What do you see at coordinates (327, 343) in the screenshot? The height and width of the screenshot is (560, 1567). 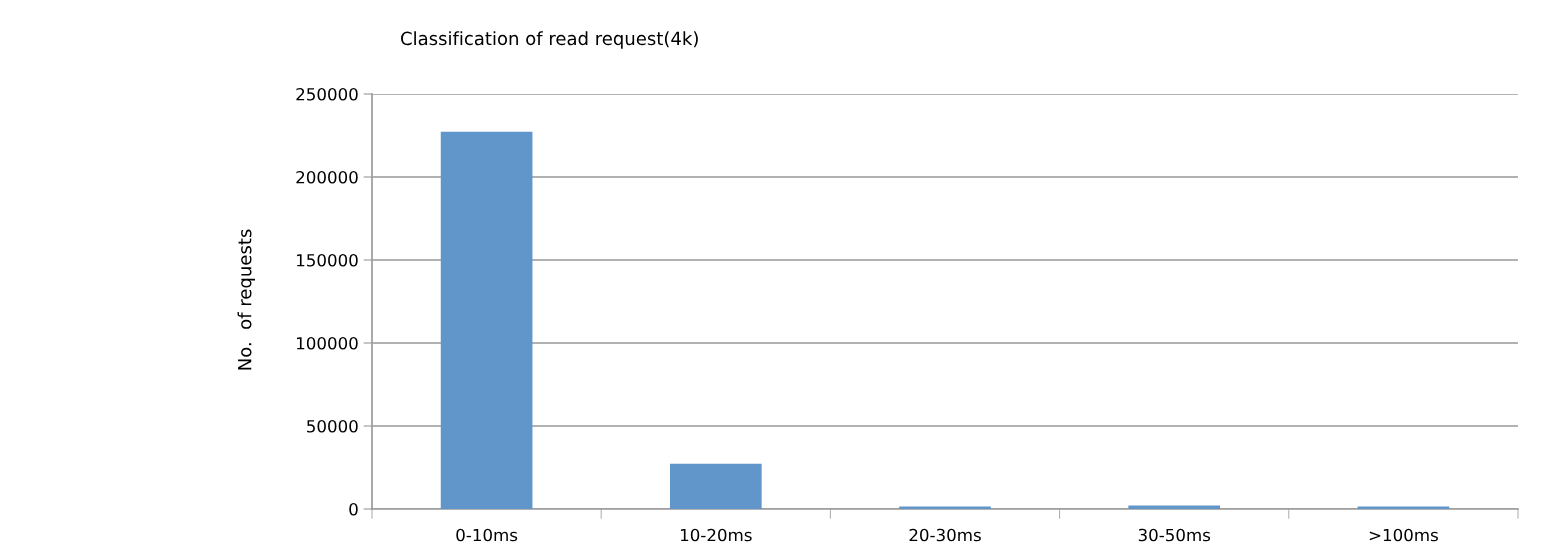 I see `y-tick-label: 100000` at bounding box center [327, 343].